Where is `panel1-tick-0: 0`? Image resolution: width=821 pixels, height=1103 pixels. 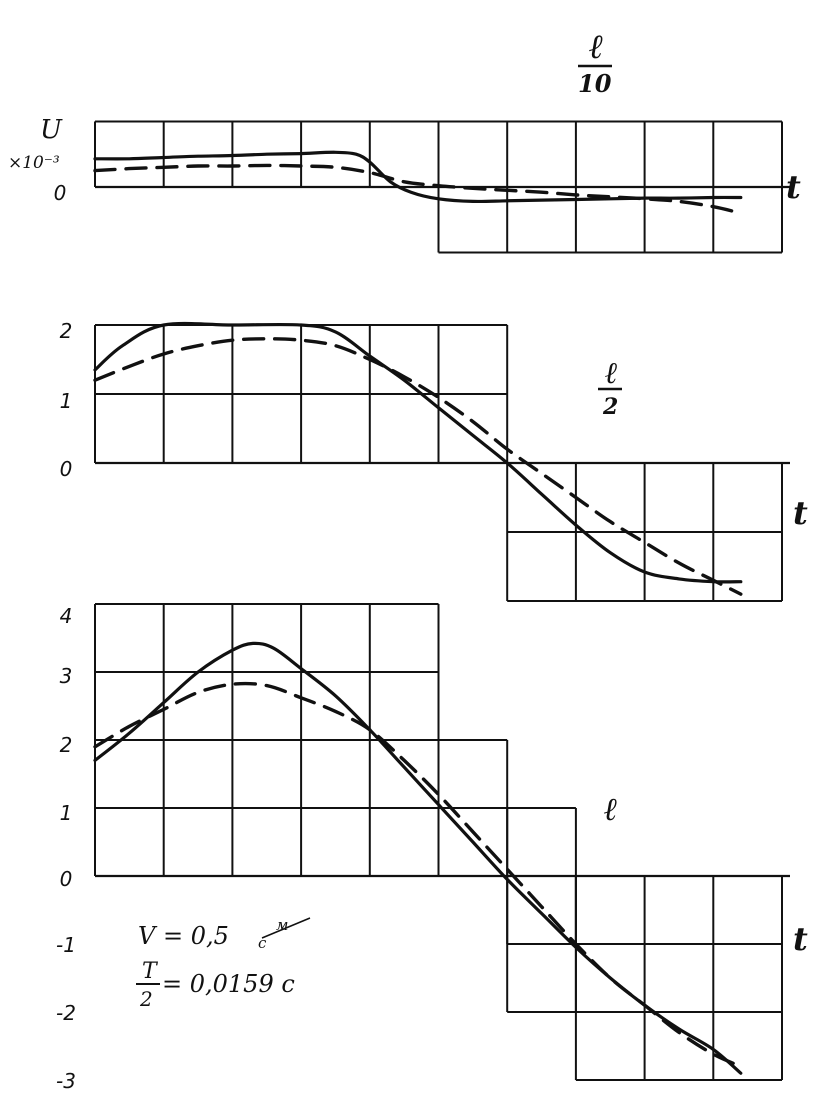 panel1-tick-0: 0 is located at coordinates (60, 193).